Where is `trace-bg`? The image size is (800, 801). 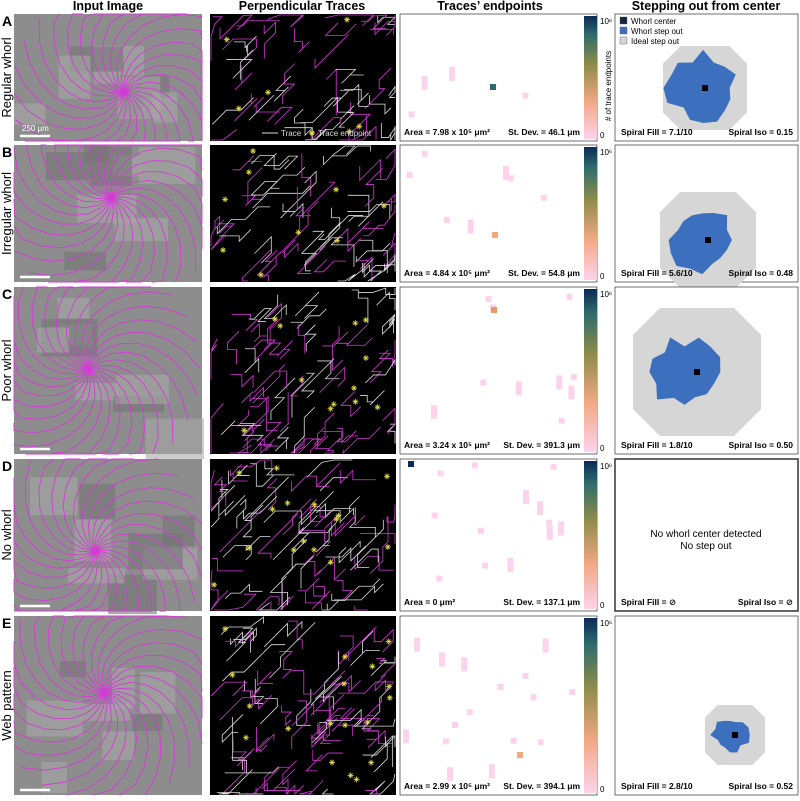 trace-bg is located at coordinates (303, 77).